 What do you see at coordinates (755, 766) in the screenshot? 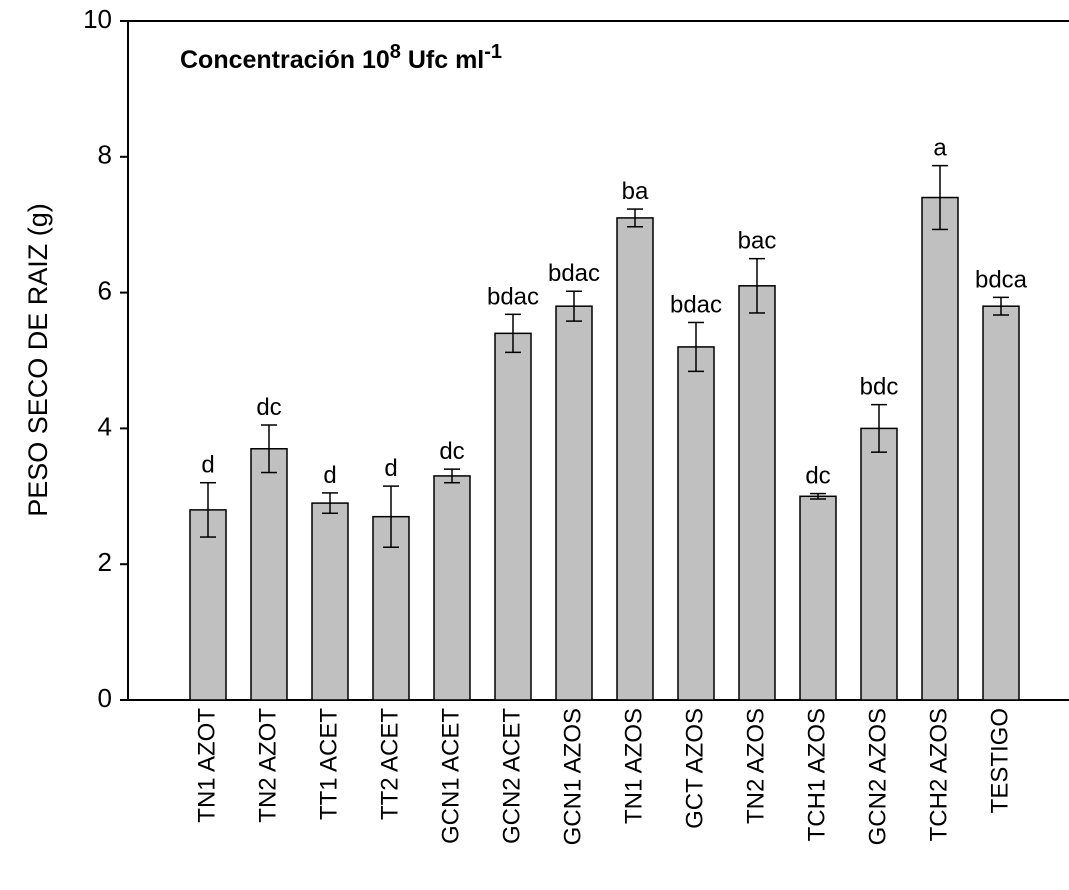
I see `x-tick-label: TN2 AZOS` at bounding box center [755, 766].